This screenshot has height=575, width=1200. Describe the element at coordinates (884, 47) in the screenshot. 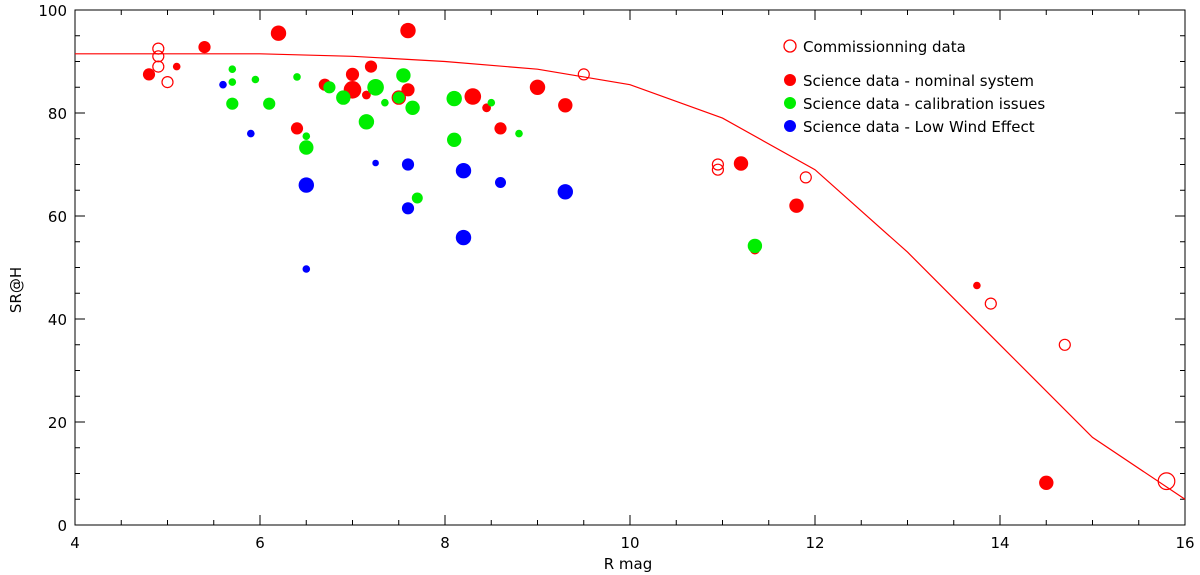

I see `legend-label-commissioning: Commissionning data` at that location.